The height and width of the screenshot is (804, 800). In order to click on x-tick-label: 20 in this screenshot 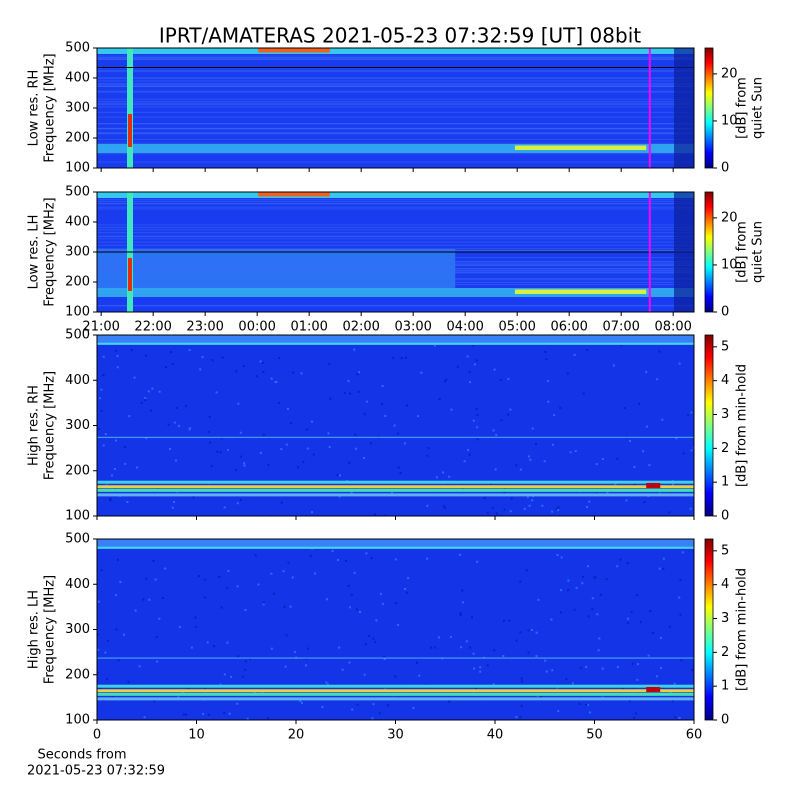, I will do `click(296, 735)`.